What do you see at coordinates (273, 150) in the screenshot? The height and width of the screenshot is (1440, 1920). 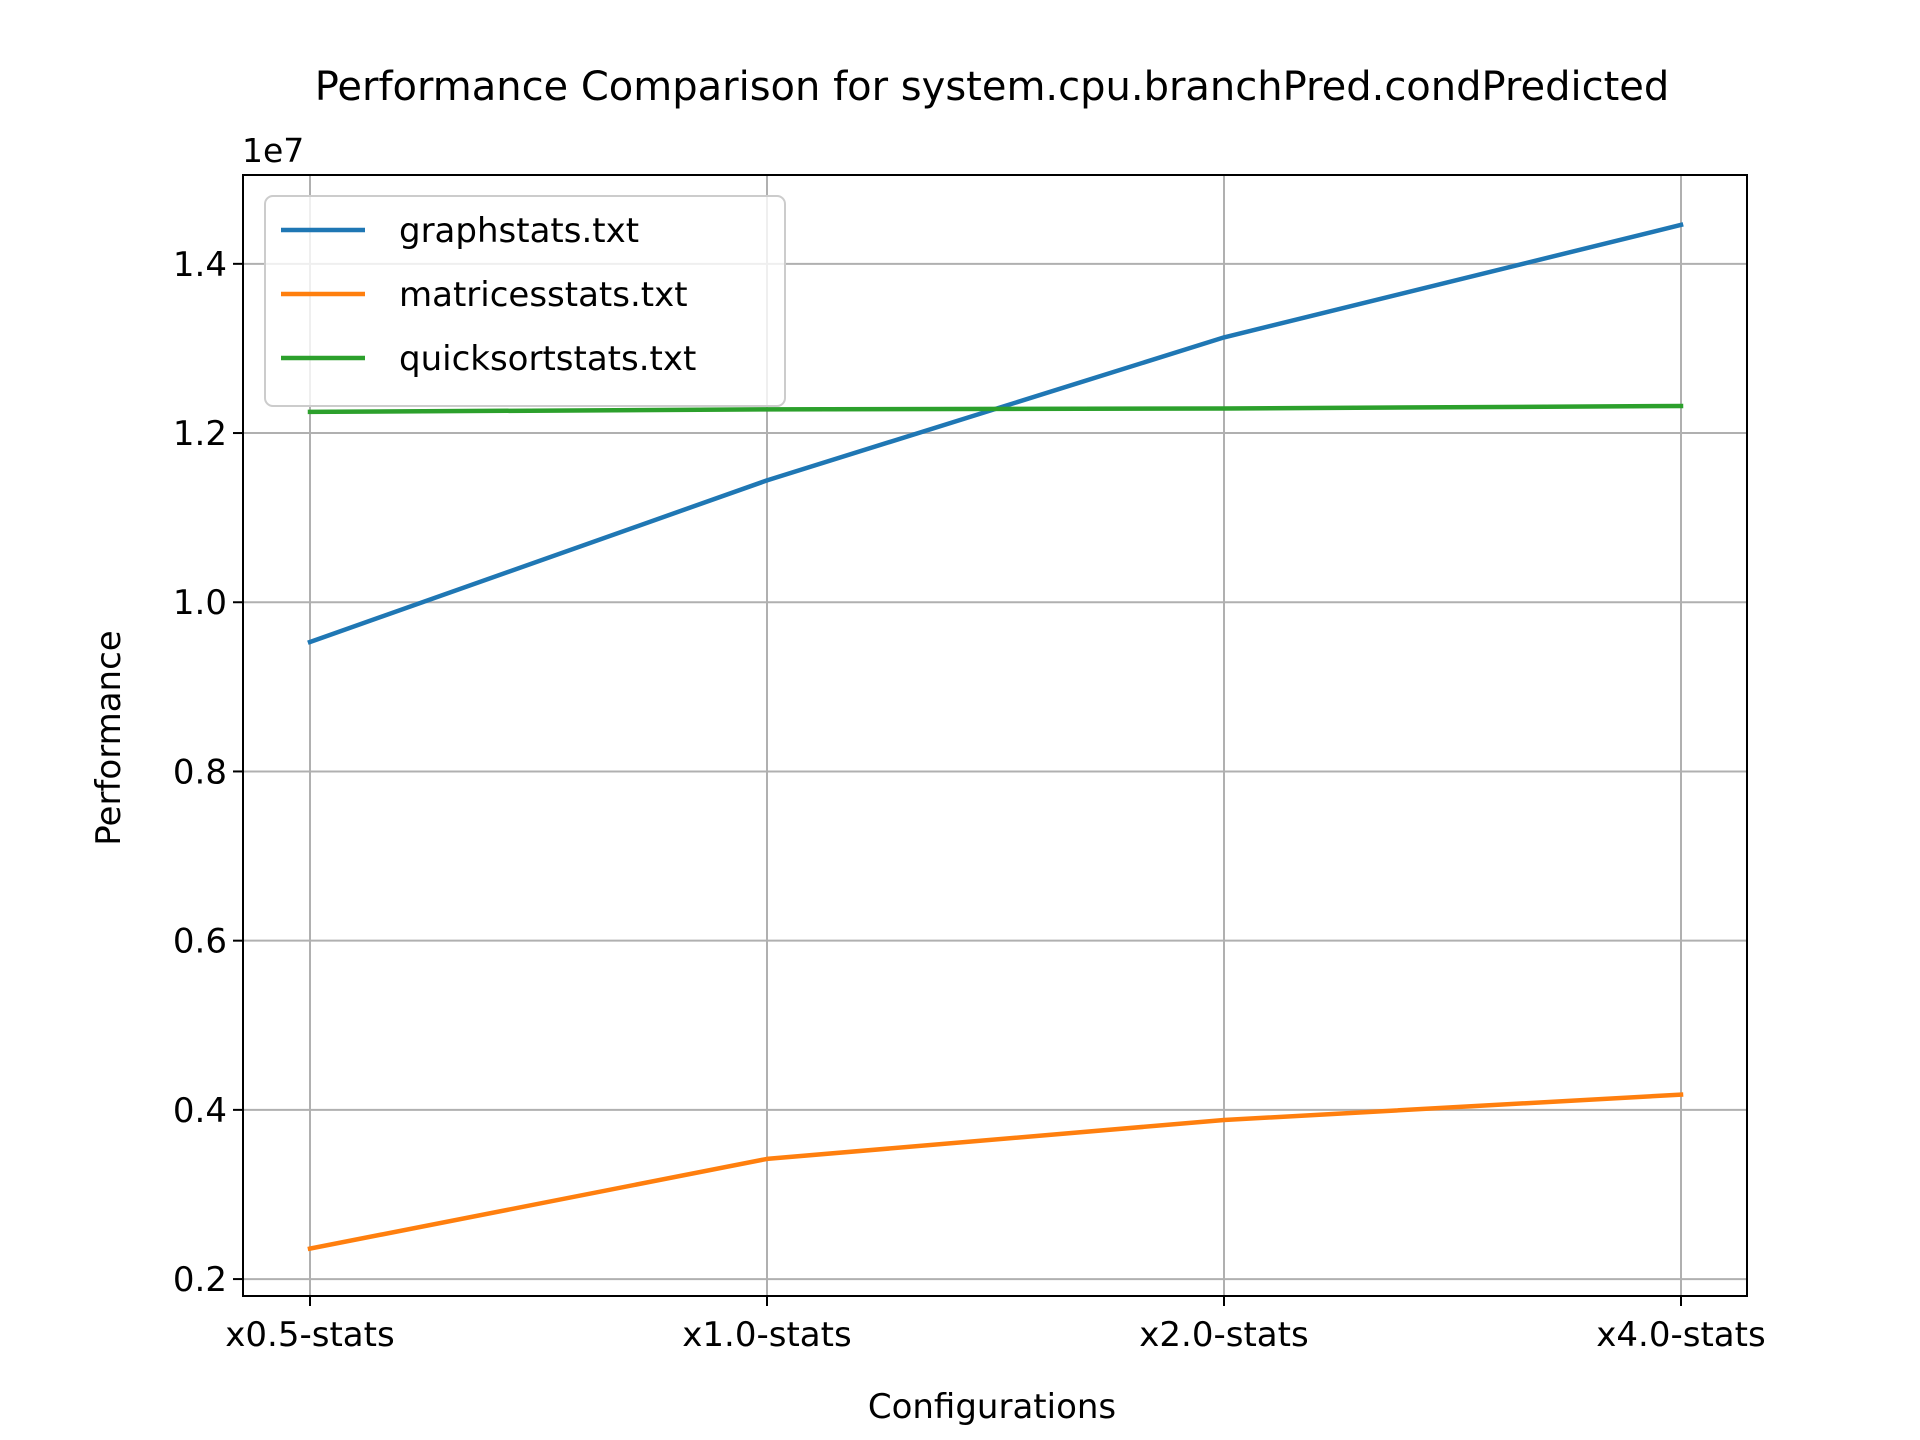 I see `y-axis-multiplier: 1e7` at bounding box center [273, 150].